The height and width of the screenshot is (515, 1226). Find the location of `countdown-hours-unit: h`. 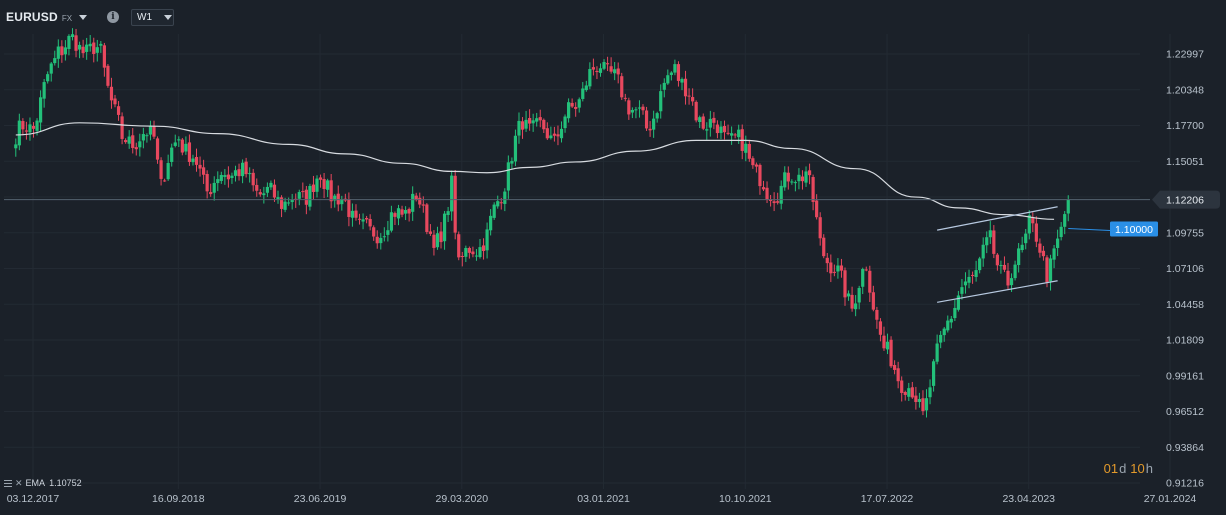

countdown-hours-unit: h is located at coordinates (1149, 468).